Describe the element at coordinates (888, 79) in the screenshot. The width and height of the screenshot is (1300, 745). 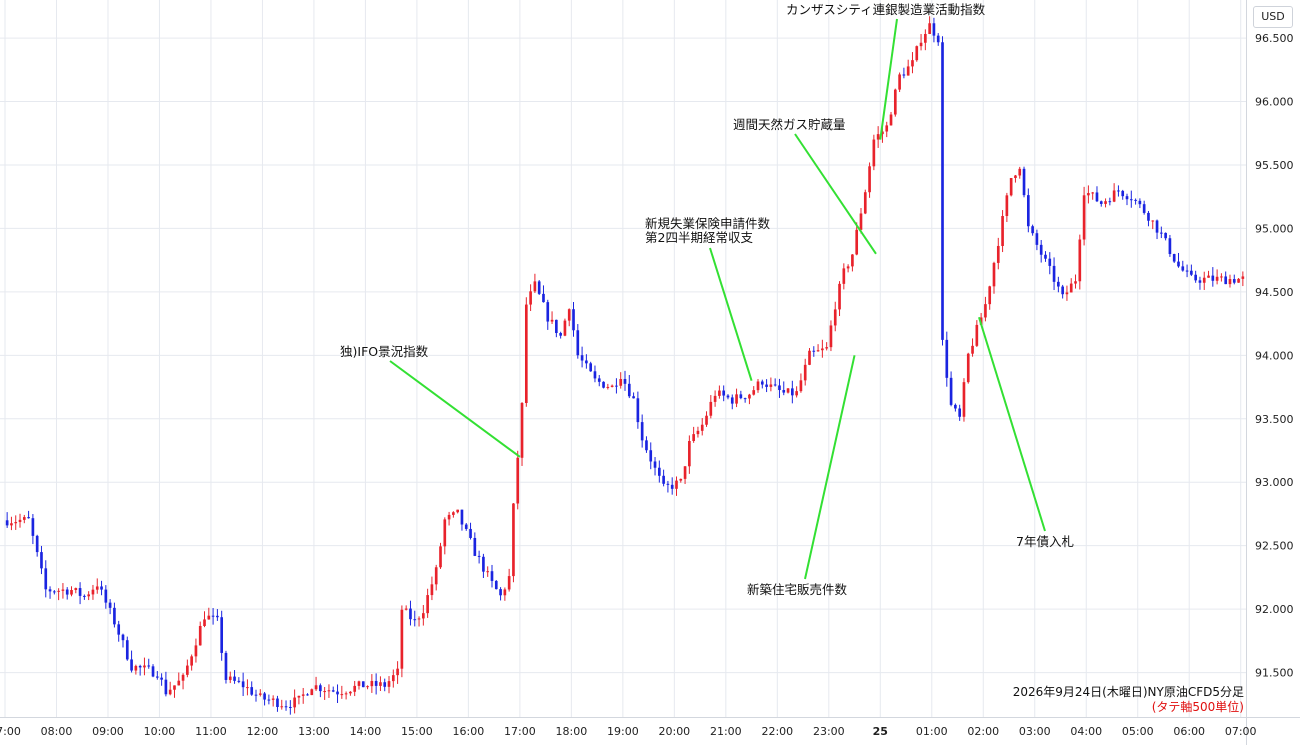
I see `annotation-line` at that location.